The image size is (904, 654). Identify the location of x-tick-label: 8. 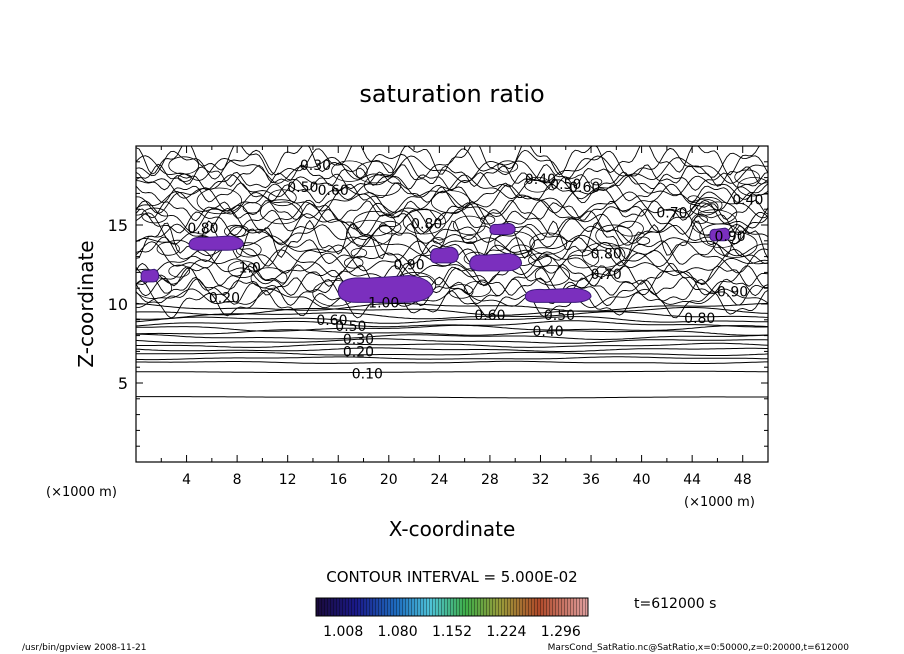
(237, 480).